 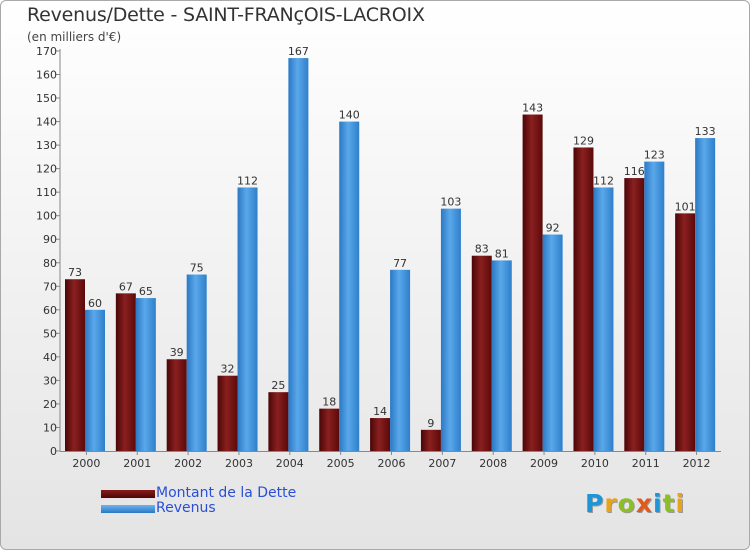 I want to click on y-tick-label: 50, so click(x=50, y=333).